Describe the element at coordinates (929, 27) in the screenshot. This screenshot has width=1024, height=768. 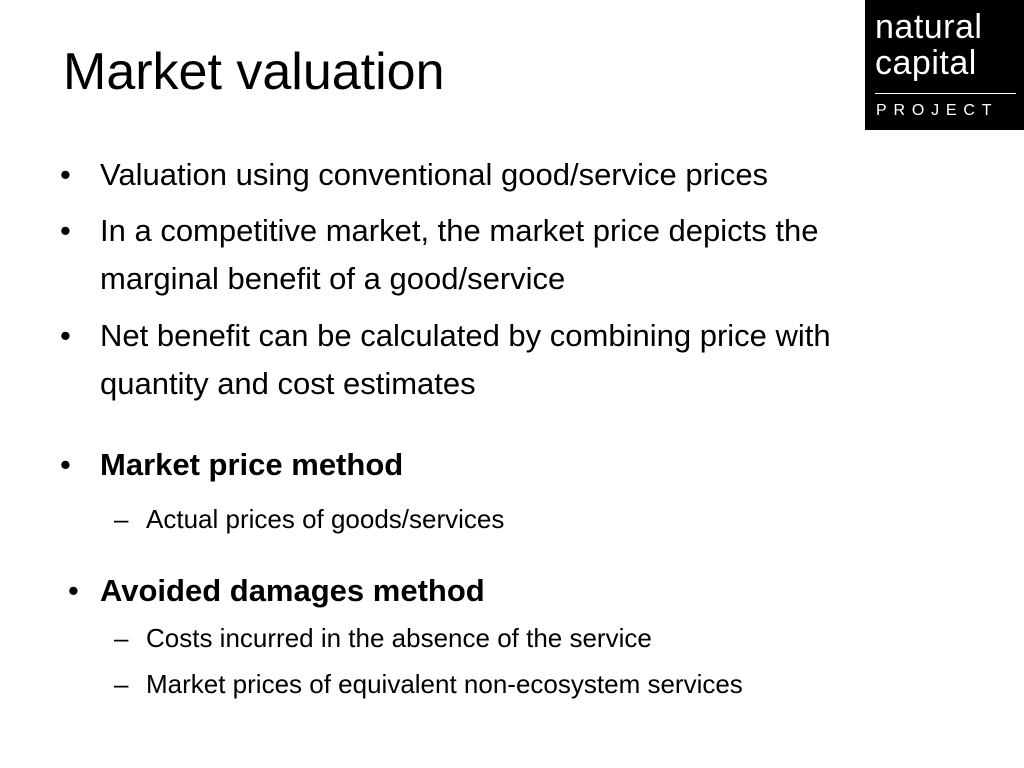
I see `logo-line-natural: natural` at that location.